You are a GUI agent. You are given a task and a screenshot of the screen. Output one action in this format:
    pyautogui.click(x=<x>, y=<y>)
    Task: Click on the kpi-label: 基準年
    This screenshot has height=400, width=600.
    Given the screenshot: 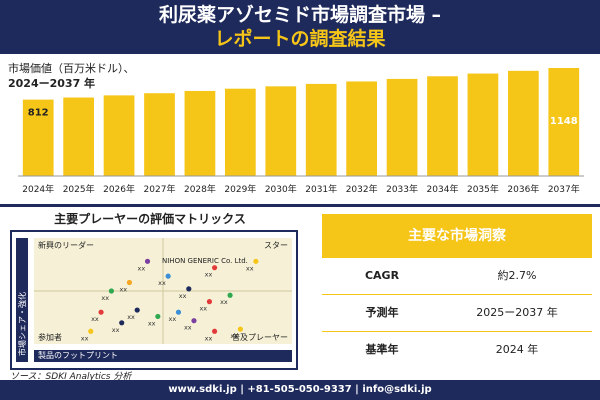 What is the action you would take?
    pyautogui.click(x=382, y=349)
    